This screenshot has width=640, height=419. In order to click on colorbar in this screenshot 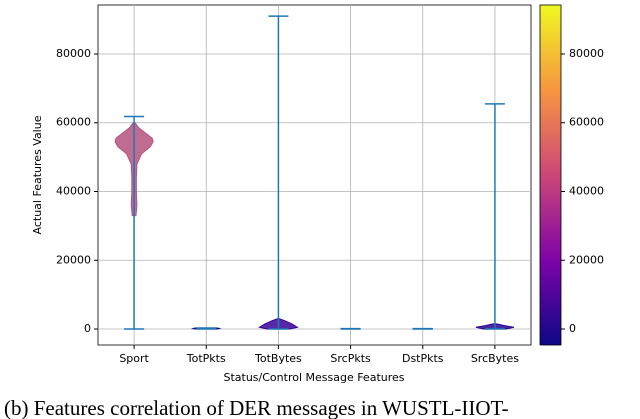, I will do `click(550, 175)`.